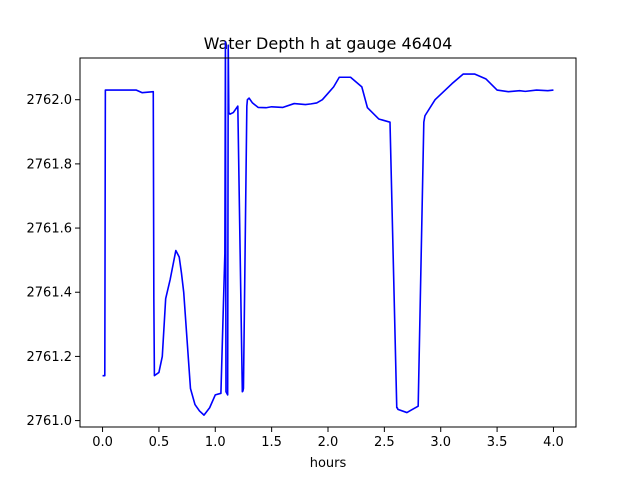  What do you see at coordinates (159, 442) in the screenshot?
I see `x-tick-label: 0.5` at bounding box center [159, 442].